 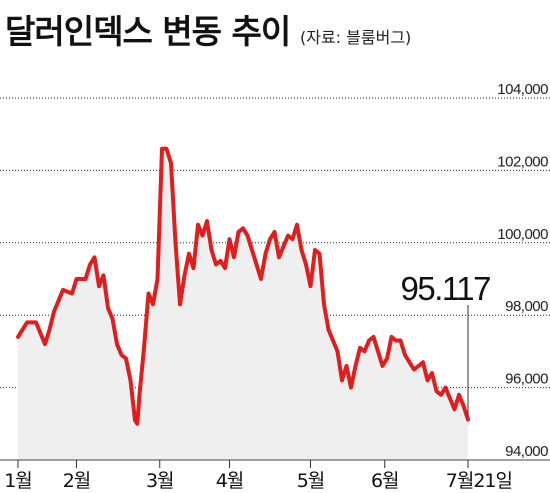 What do you see at coordinates (230, 481) in the screenshot?
I see `x-tick-label: 4월` at bounding box center [230, 481].